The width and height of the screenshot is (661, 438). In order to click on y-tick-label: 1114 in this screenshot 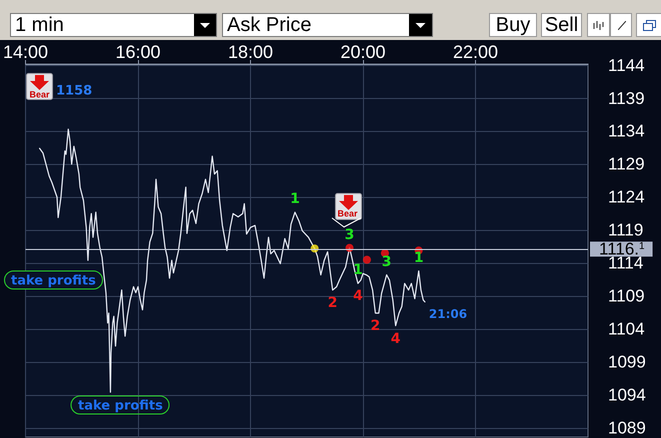, I will do `click(626, 263)`.